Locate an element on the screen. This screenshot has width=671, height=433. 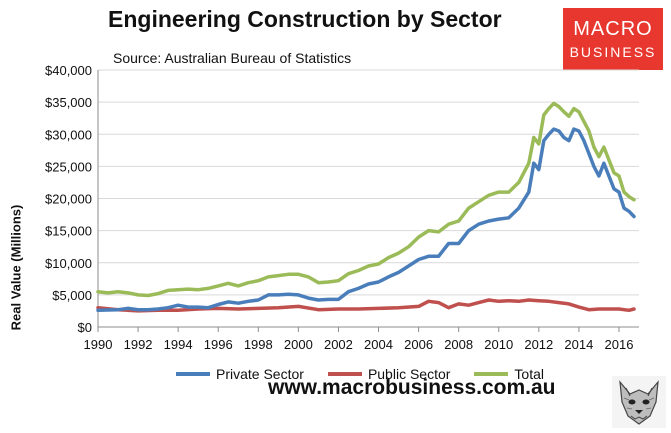
y-tick-label: $0 is located at coordinates (85, 327).